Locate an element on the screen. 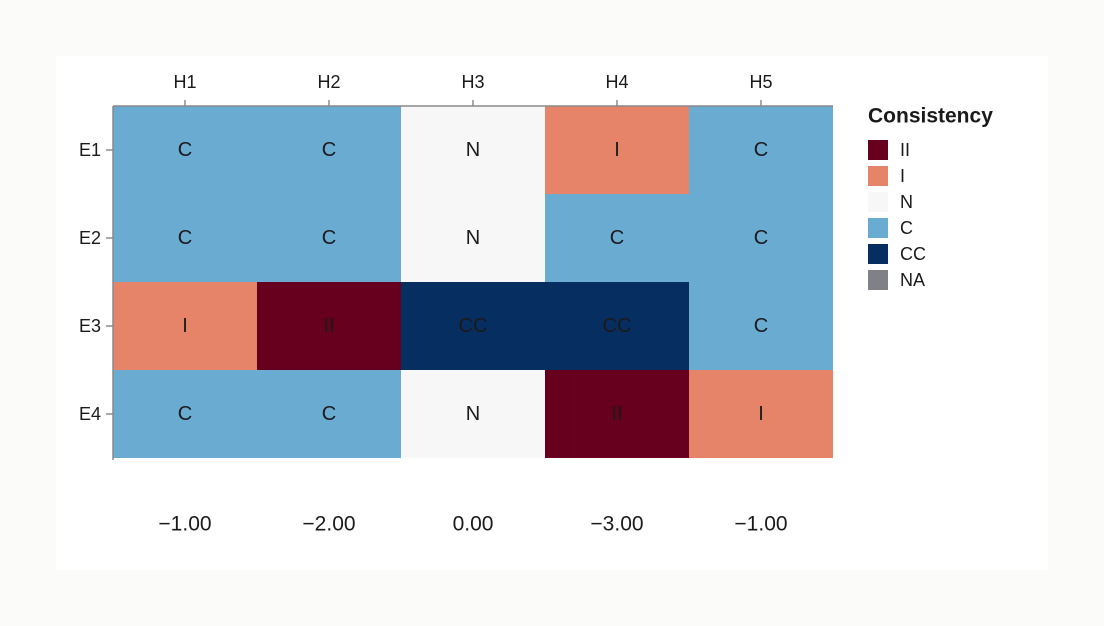  legend-label: C is located at coordinates (906, 228).